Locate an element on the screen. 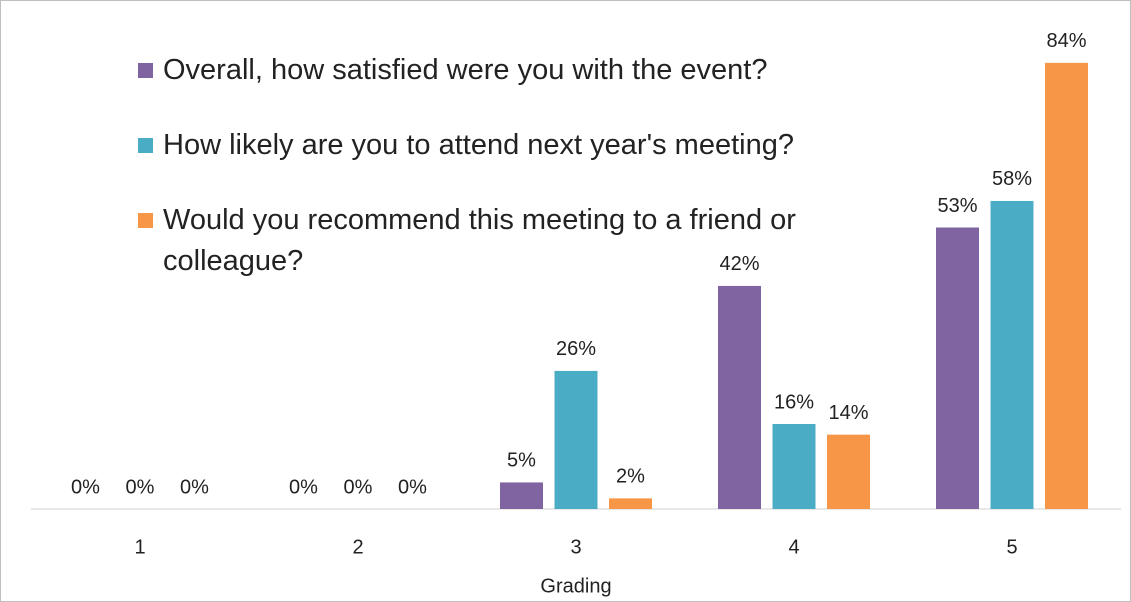 This screenshot has height=602, width=1131. value-label: 2% is located at coordinates (630, 477).